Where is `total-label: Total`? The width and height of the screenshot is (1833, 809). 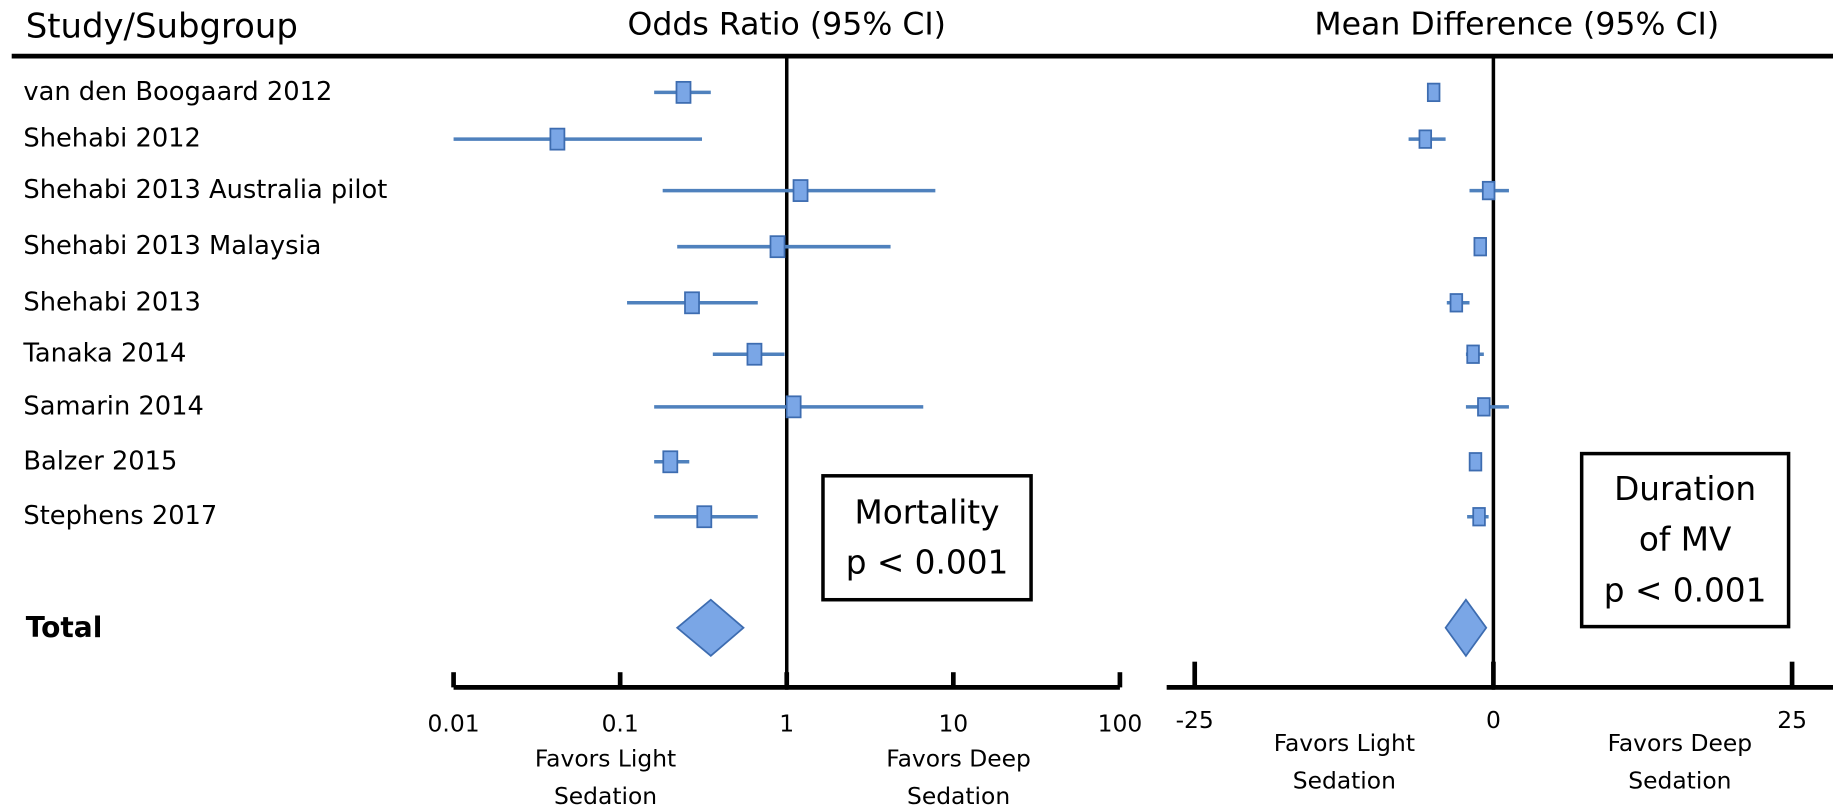 total-label: Total is located at coordinates (64, 627).